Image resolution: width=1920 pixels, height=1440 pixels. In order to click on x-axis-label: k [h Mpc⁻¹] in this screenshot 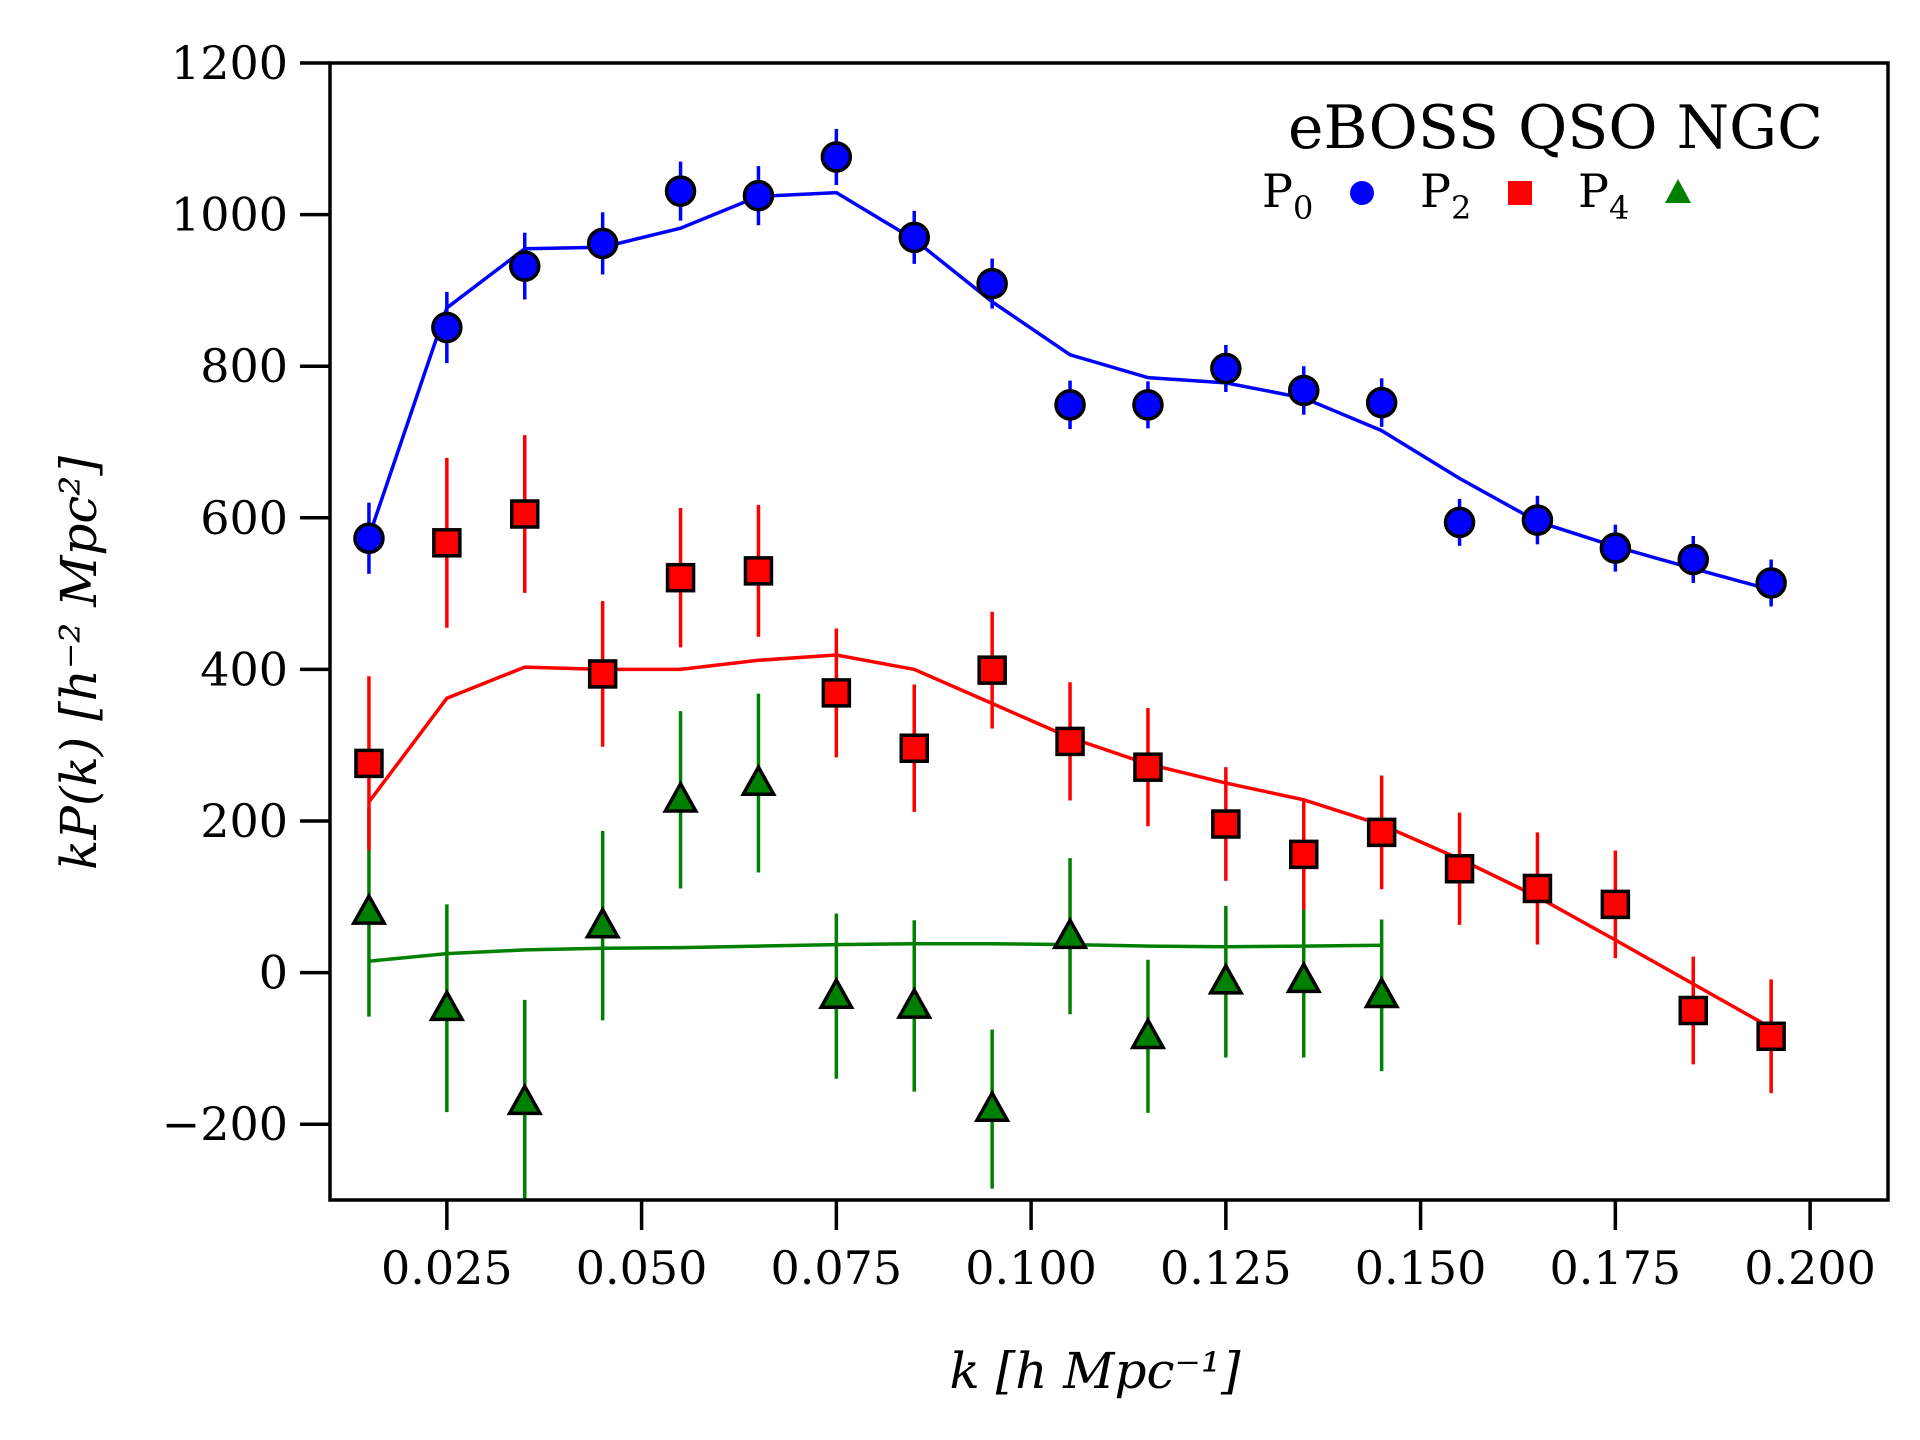, I will do `click(1095, 1371)`.